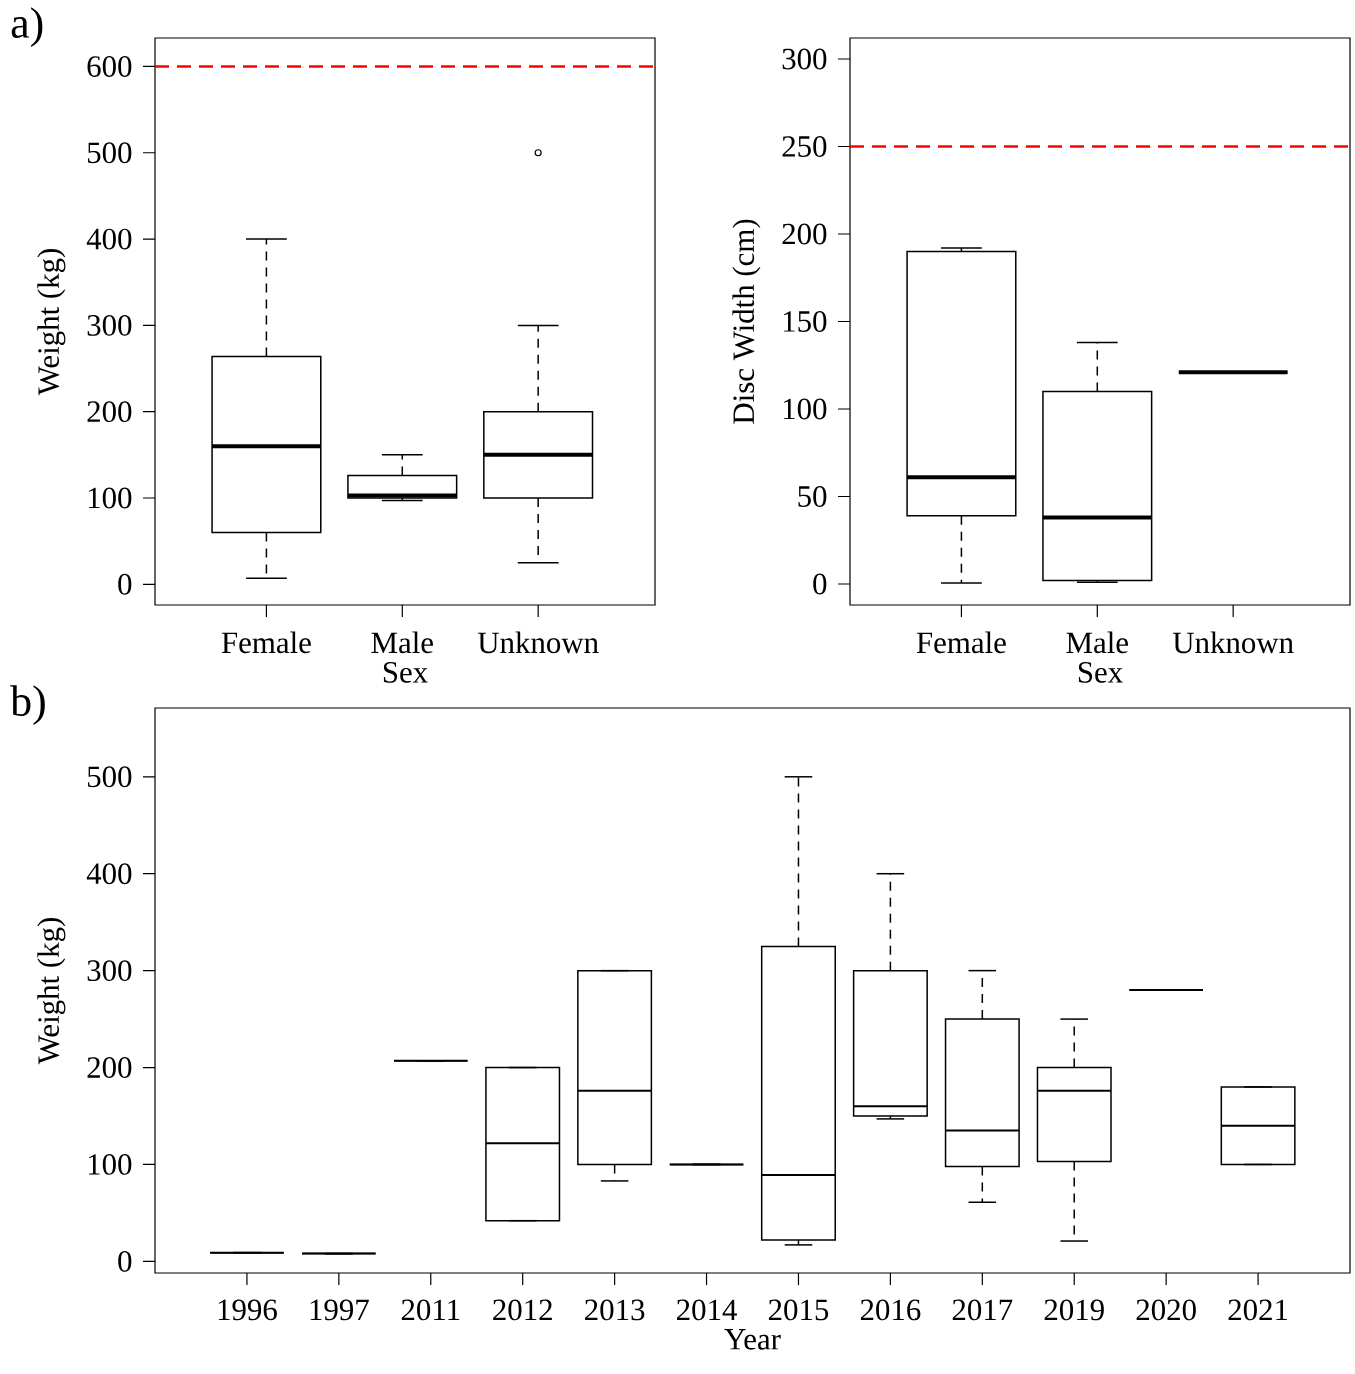 The image size is (1355, 1374). What do you see at coordinates (1166, 1310) in the screenshot?
I see `x-tick-label: 2020` at bounding box center [1166, 1310].